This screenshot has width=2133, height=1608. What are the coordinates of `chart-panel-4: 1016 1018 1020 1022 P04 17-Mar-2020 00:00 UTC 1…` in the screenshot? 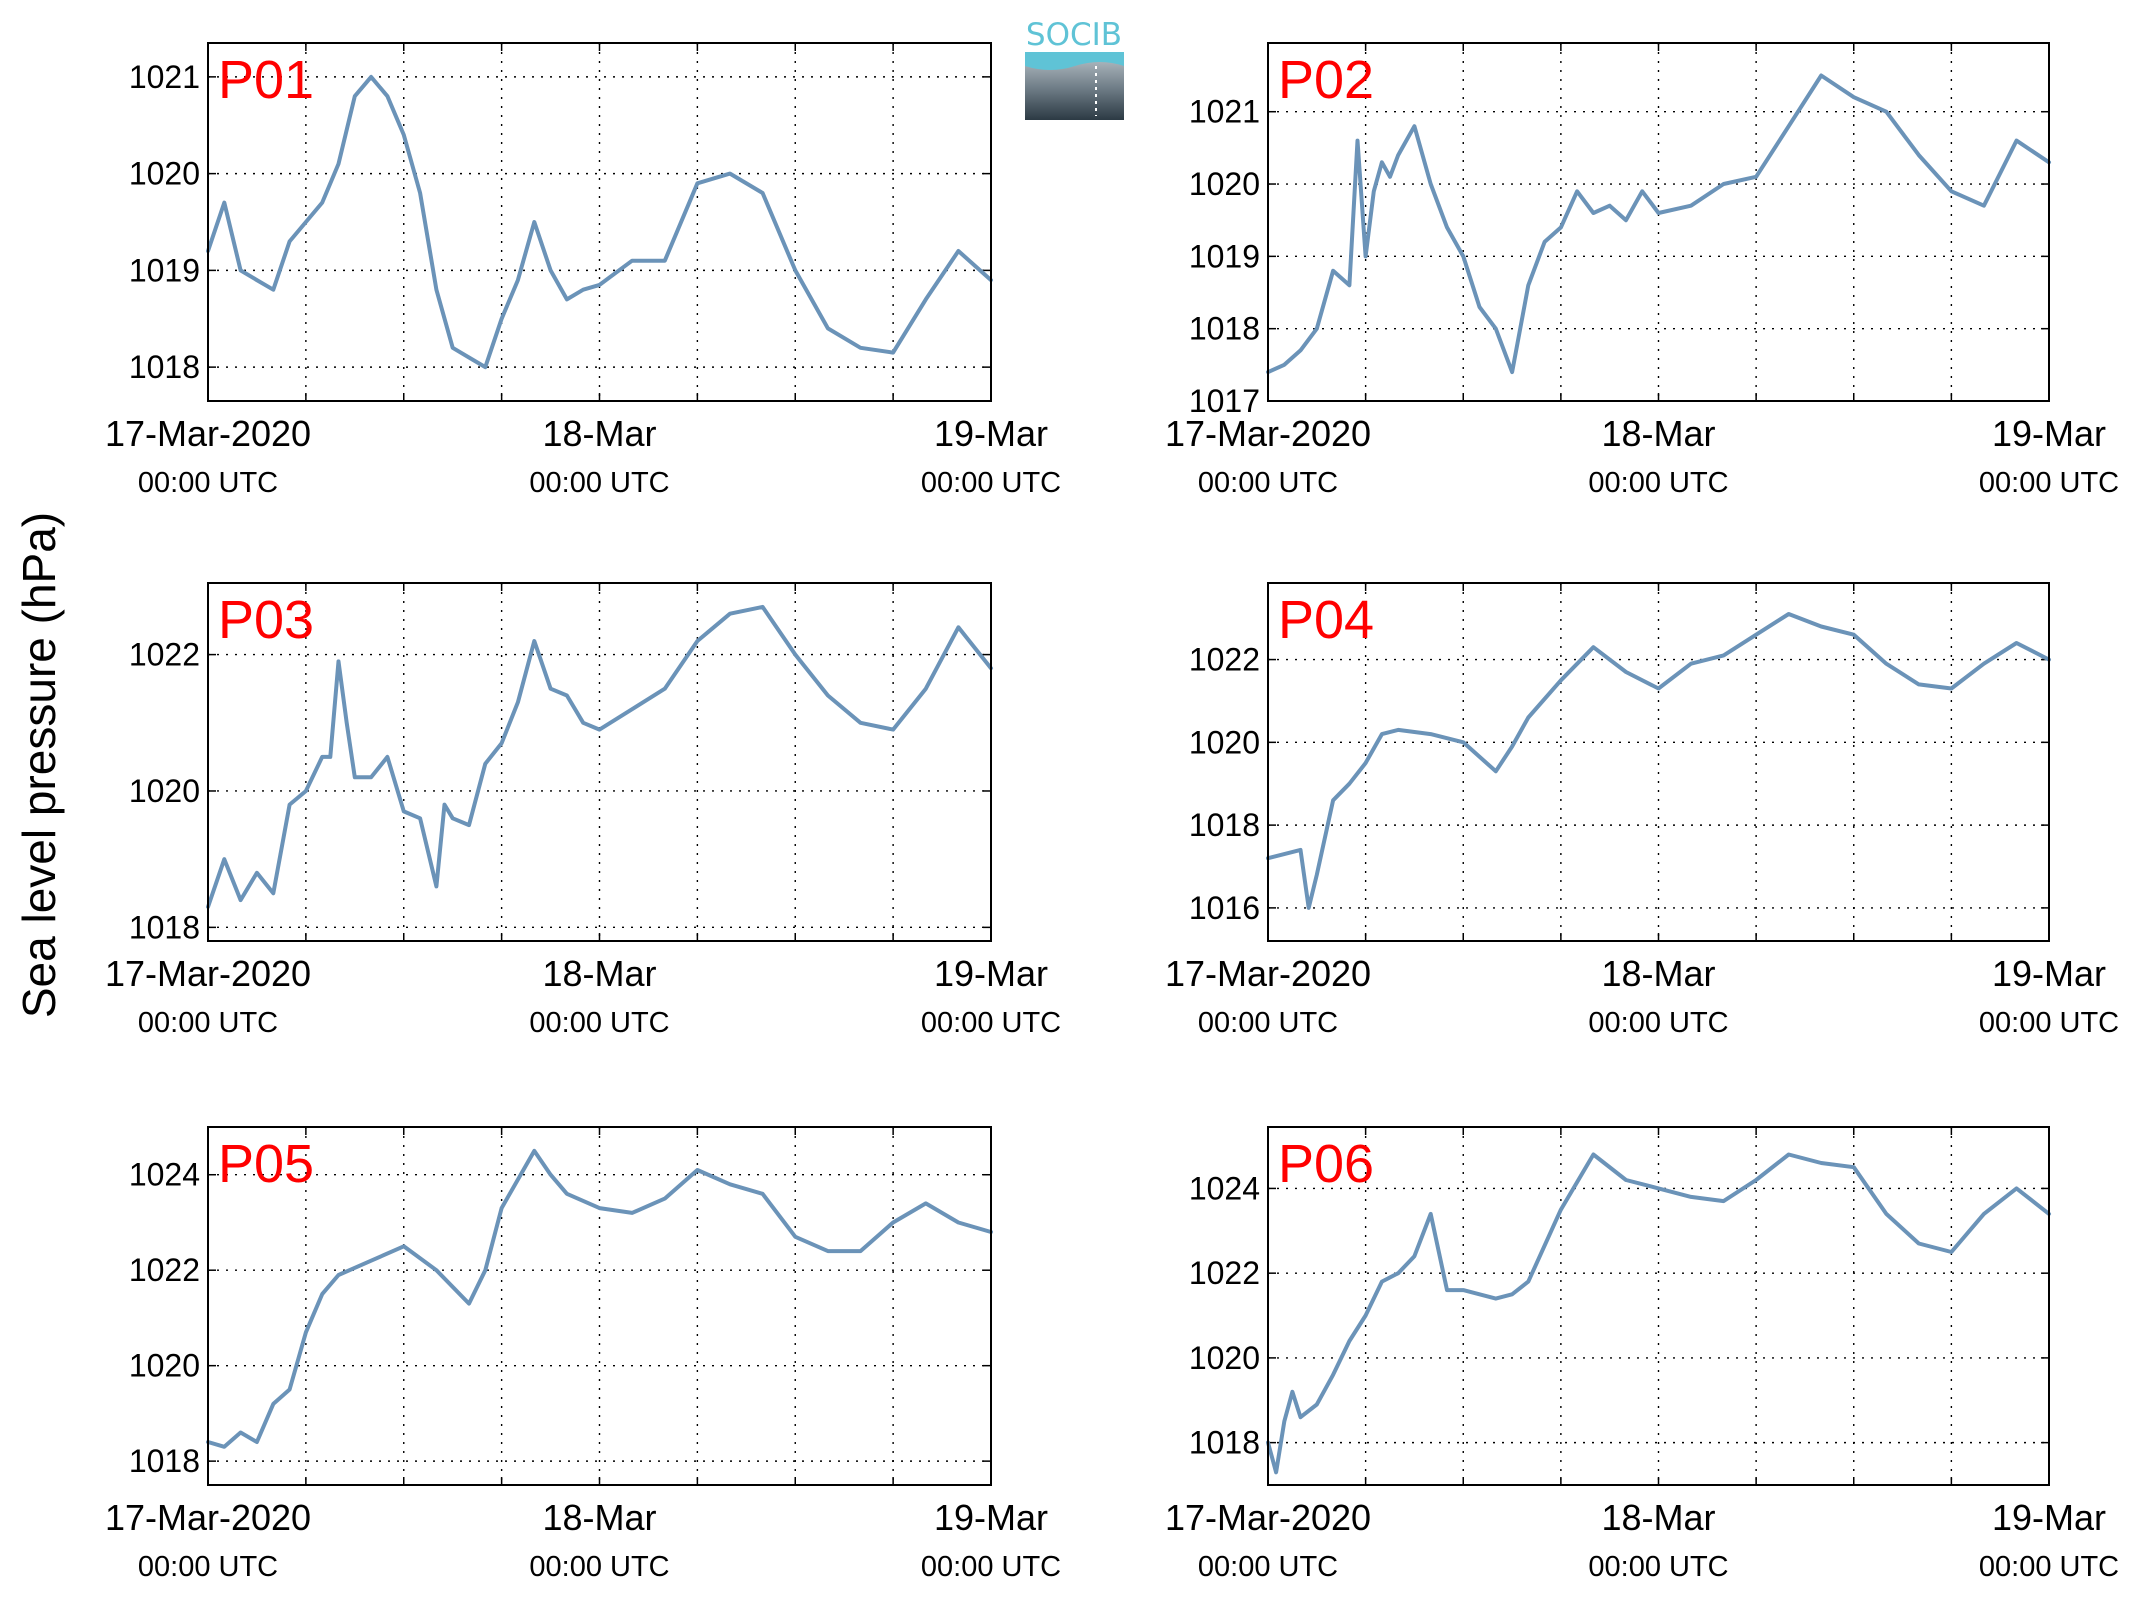 It's located at (1642, 810).